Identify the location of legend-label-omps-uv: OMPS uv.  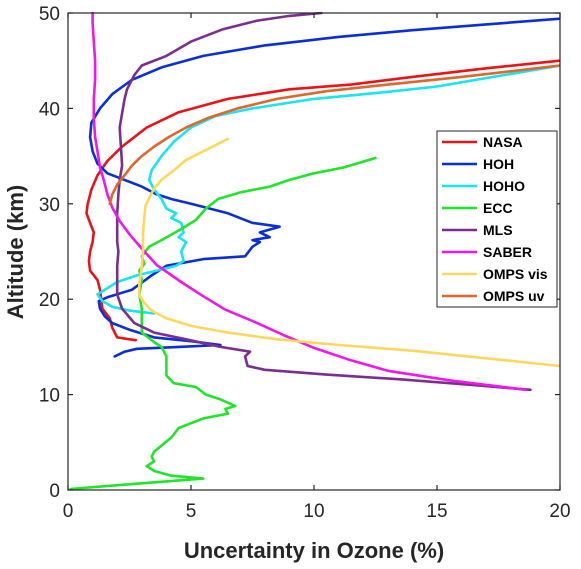
(514, 296).